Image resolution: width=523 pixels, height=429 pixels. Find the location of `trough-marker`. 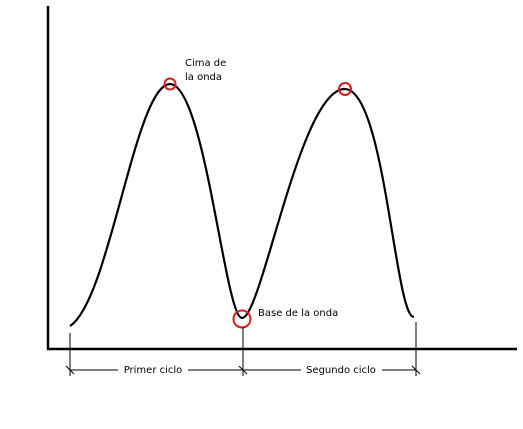

trough-marker is located at coordinates (242, 319).